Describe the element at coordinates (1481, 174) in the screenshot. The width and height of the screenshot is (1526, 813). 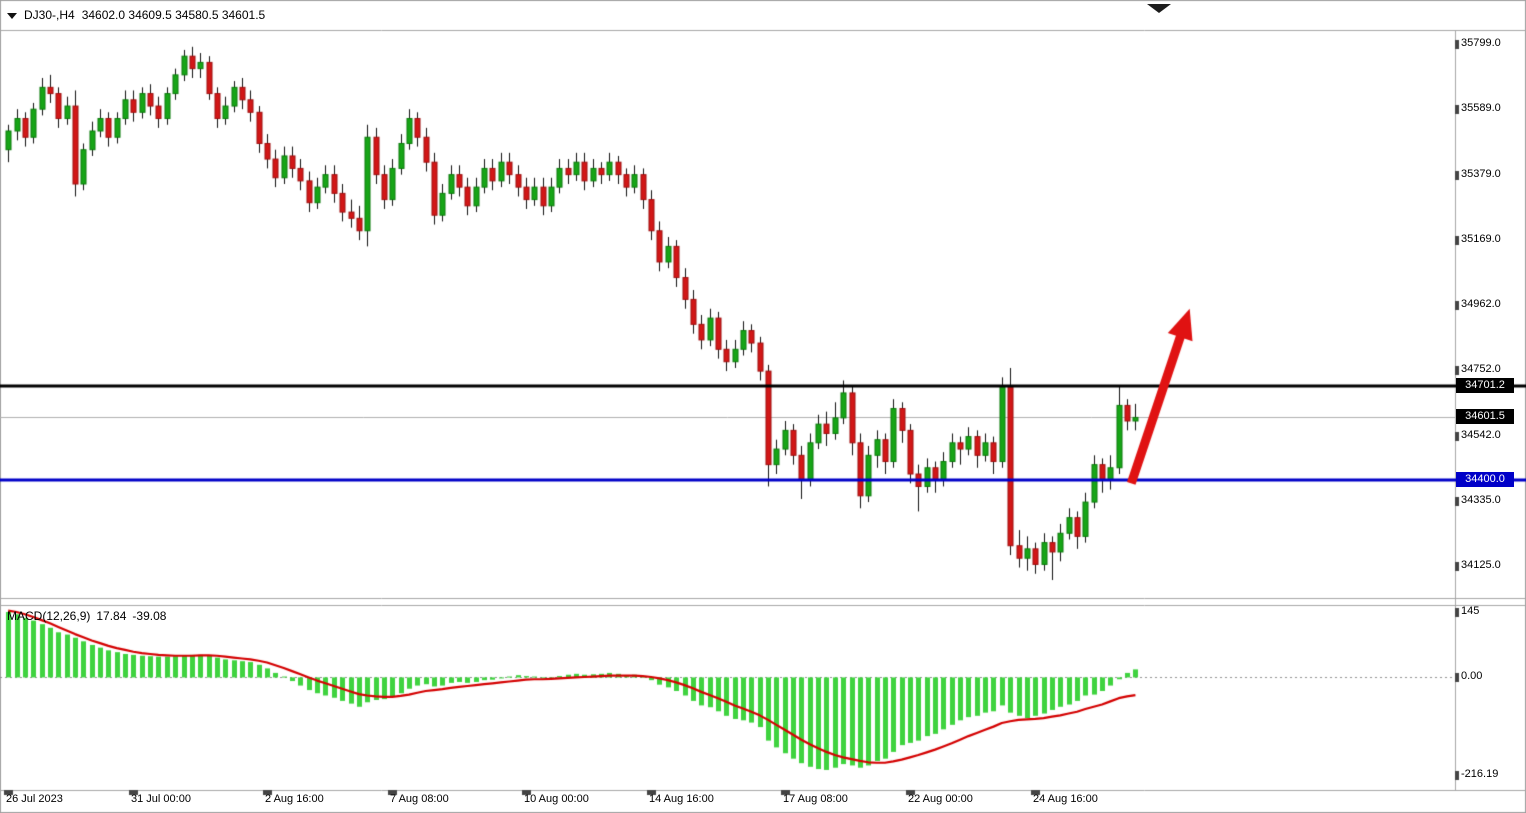
I see `price-axis-label: 35379.0` at that location.